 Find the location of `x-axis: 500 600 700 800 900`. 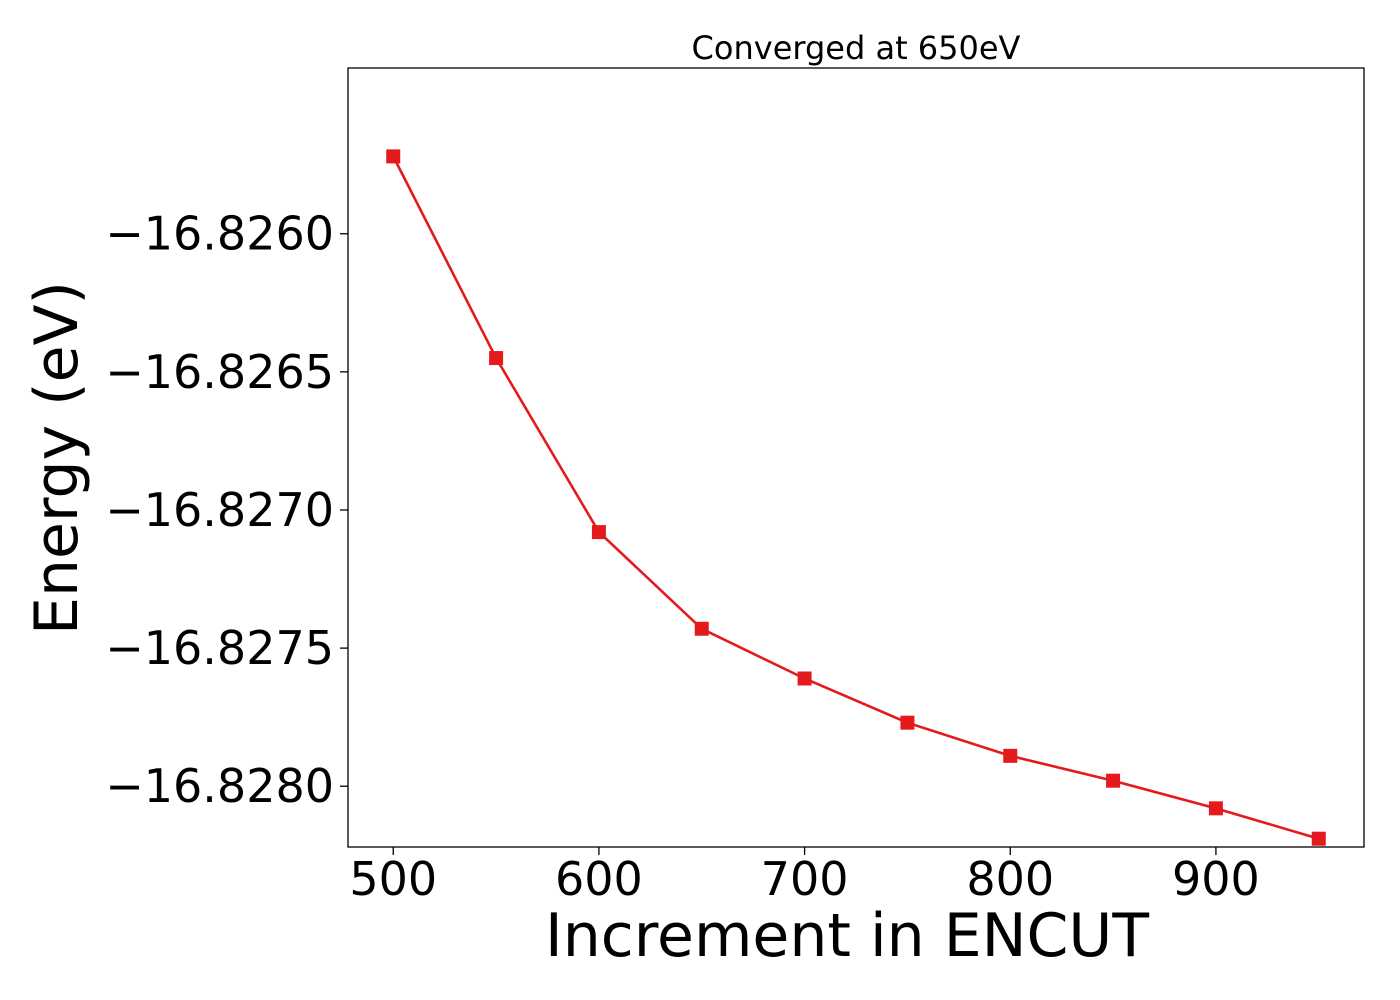

x-axis: 500 600 700 800 900 is located at coordinates (804, 876).